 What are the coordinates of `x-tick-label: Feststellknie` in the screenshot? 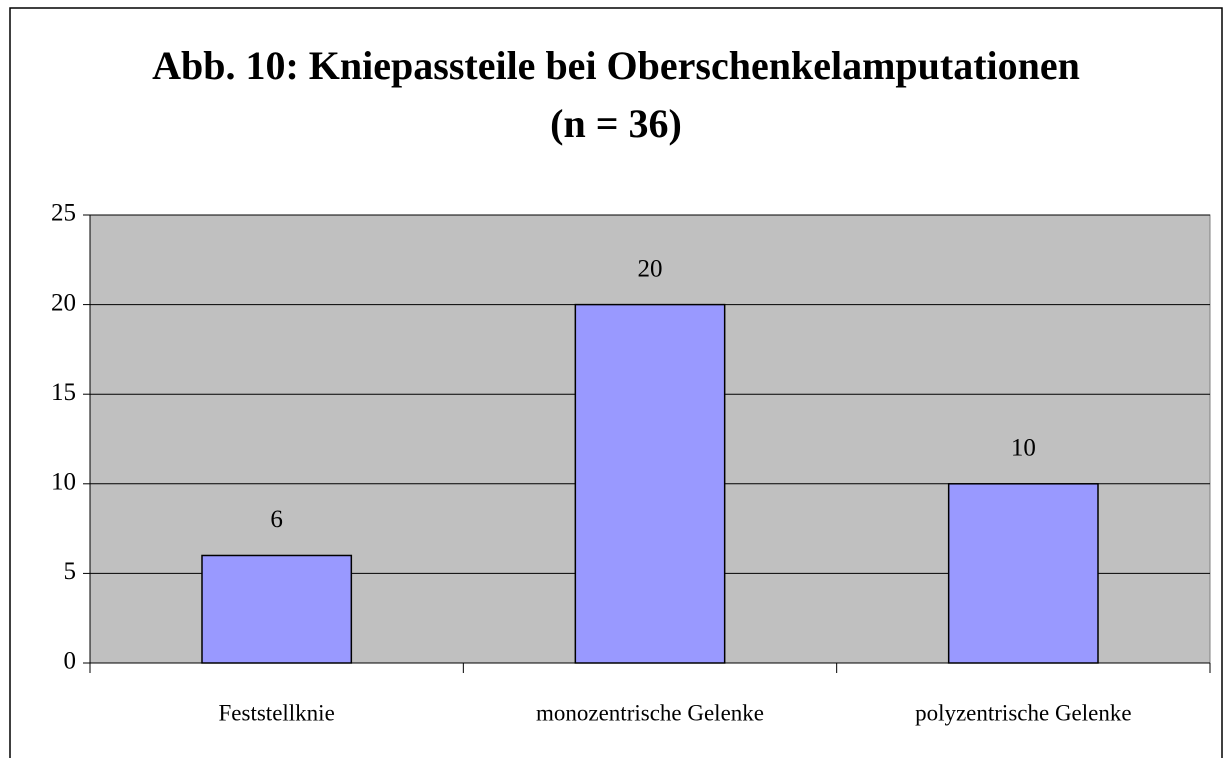 It's located at (277, 712).